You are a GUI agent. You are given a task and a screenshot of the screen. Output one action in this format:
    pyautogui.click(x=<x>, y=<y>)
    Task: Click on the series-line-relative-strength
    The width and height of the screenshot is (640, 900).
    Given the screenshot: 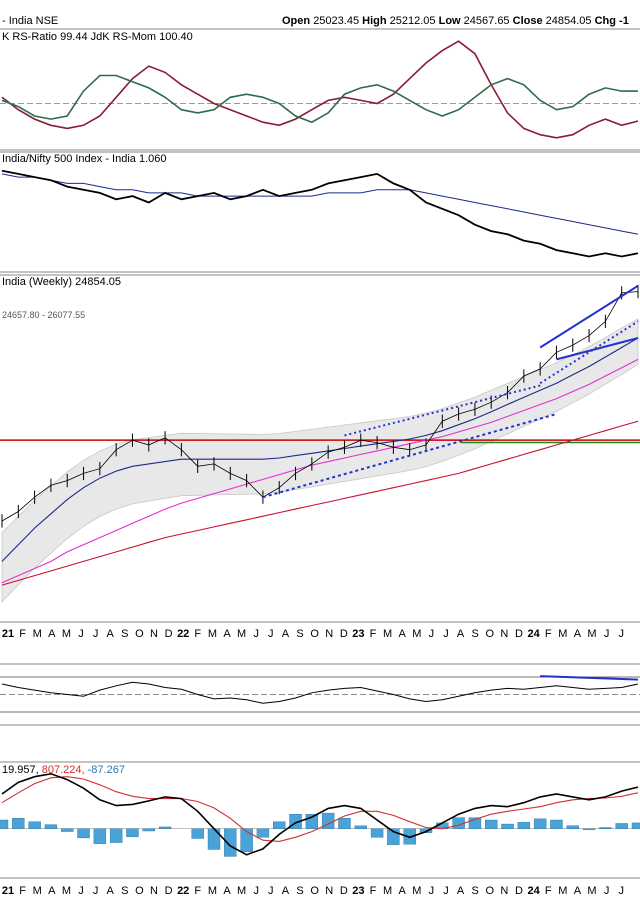 What is the action you would take?
    pyautogui.click(x=320, y=213)
    